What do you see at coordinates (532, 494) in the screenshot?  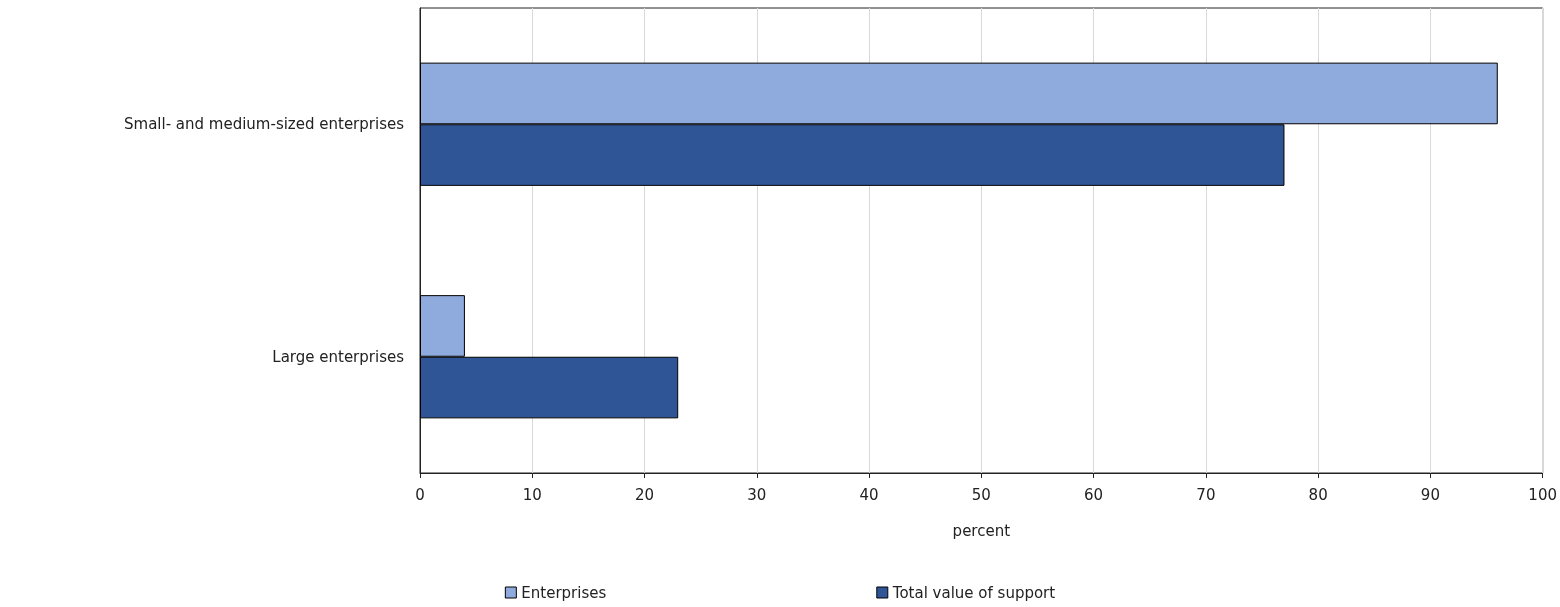 I see `x-tick-label: 10` at bounding box center [532, 494].